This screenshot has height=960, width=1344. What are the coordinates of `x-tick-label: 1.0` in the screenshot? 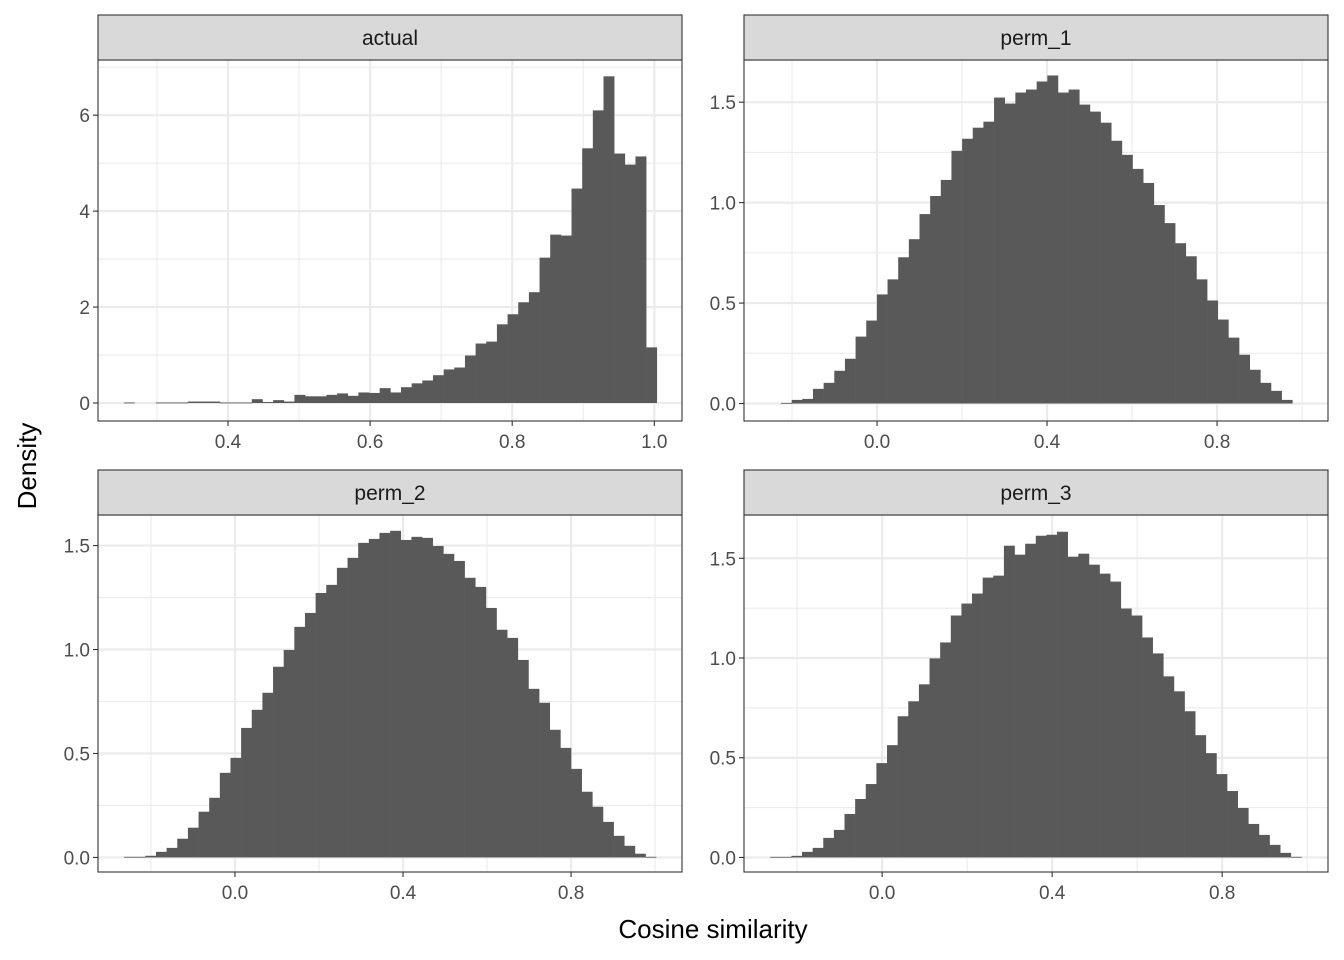 It's located at (654, 442).